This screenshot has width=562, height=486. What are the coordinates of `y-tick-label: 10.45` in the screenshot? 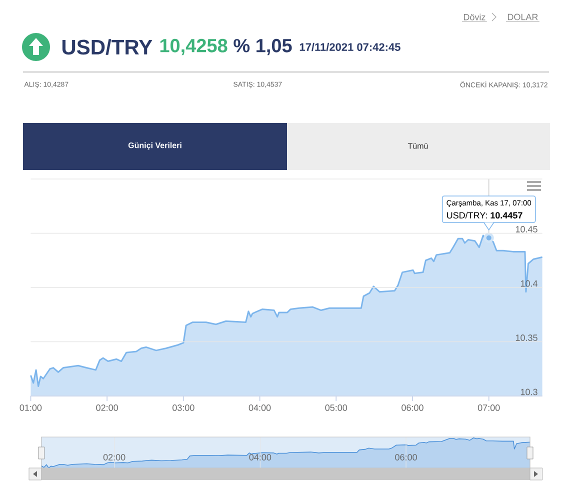 It's located at (527, 229).